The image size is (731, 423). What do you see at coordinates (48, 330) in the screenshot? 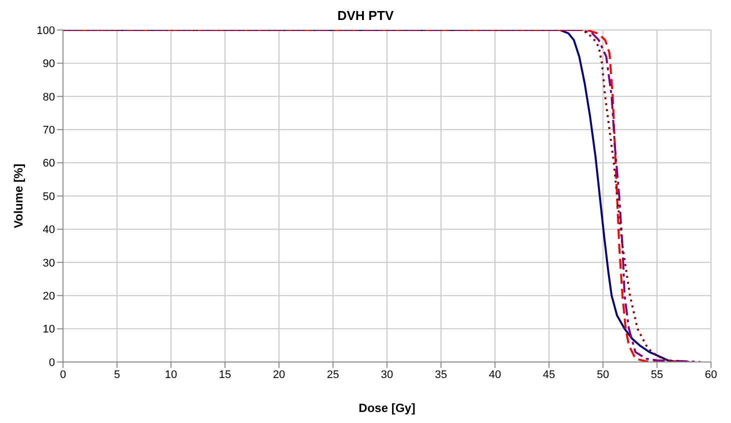
I see `y-tick-label: 10` at bounding box center [48, 330].